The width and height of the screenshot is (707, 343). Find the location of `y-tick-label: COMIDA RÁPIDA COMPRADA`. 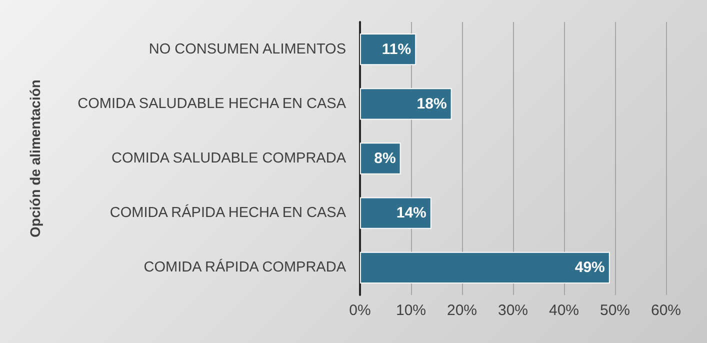

y-tick-label: COMIDA RÁPIDA COMPRADA is located at coordinates (245, 267).